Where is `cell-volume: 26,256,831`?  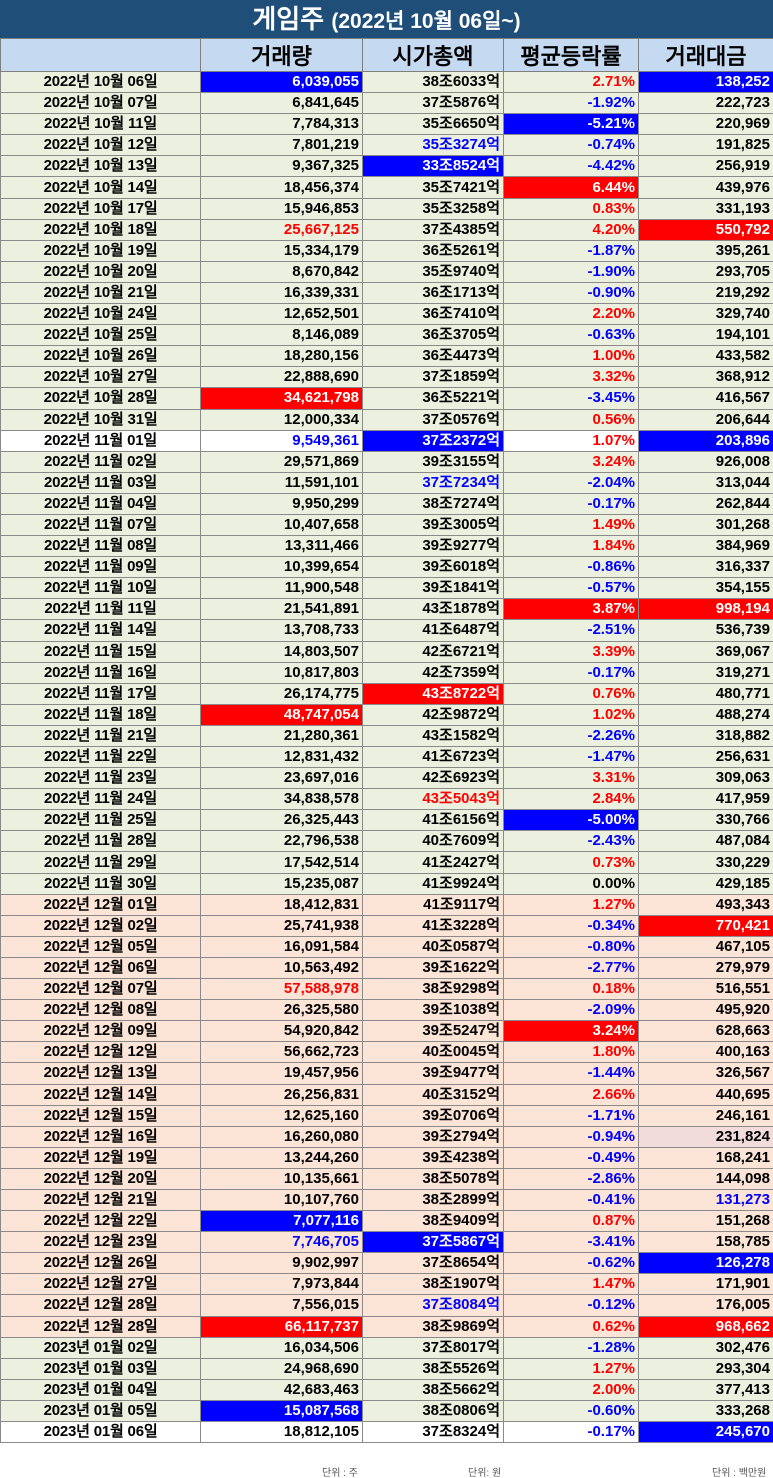 cell-volume: 26,256,831 is located at coordinates (281, 1094).